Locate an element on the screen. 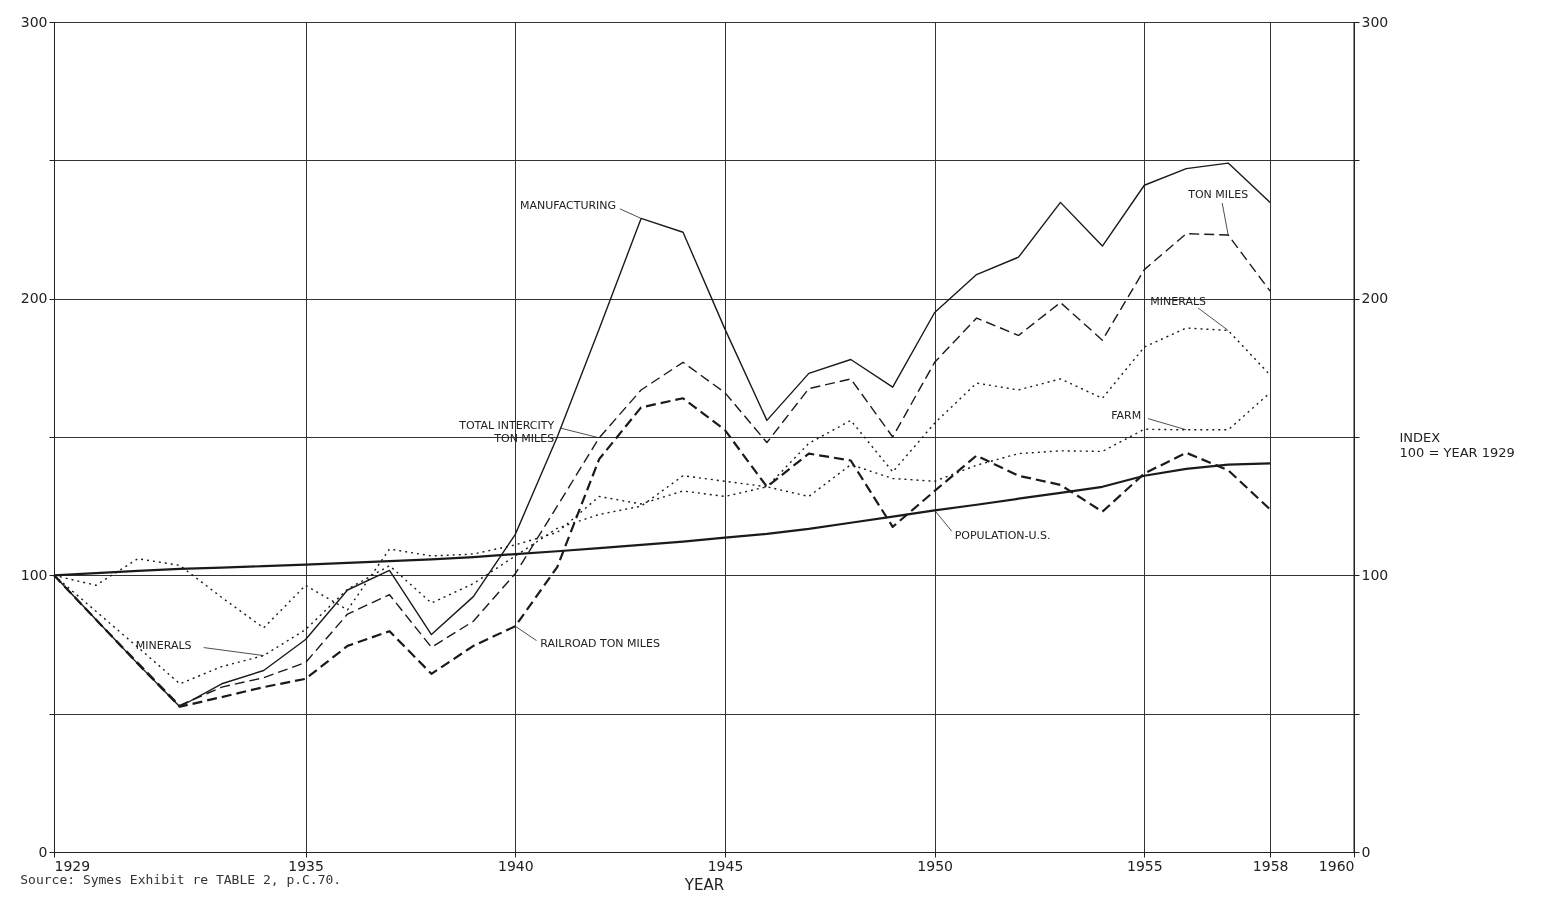  x-tick-label: 1935 is located at coordinates (306, 865).